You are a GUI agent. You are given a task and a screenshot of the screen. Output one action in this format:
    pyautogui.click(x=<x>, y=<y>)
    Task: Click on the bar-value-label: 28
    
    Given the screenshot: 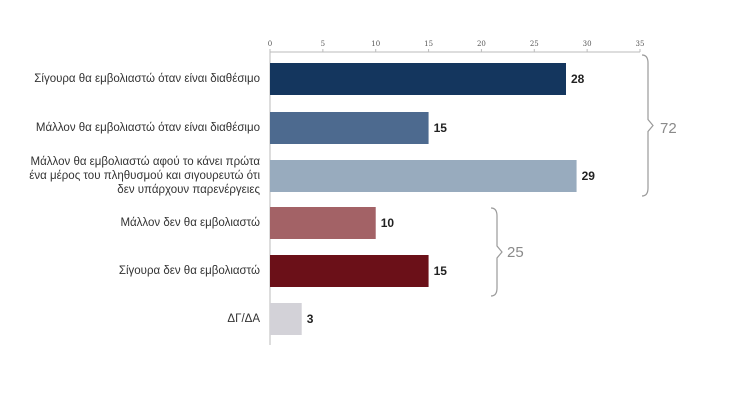 What is the action you would take?
    pyautogui.click(x=578, y=79)
    